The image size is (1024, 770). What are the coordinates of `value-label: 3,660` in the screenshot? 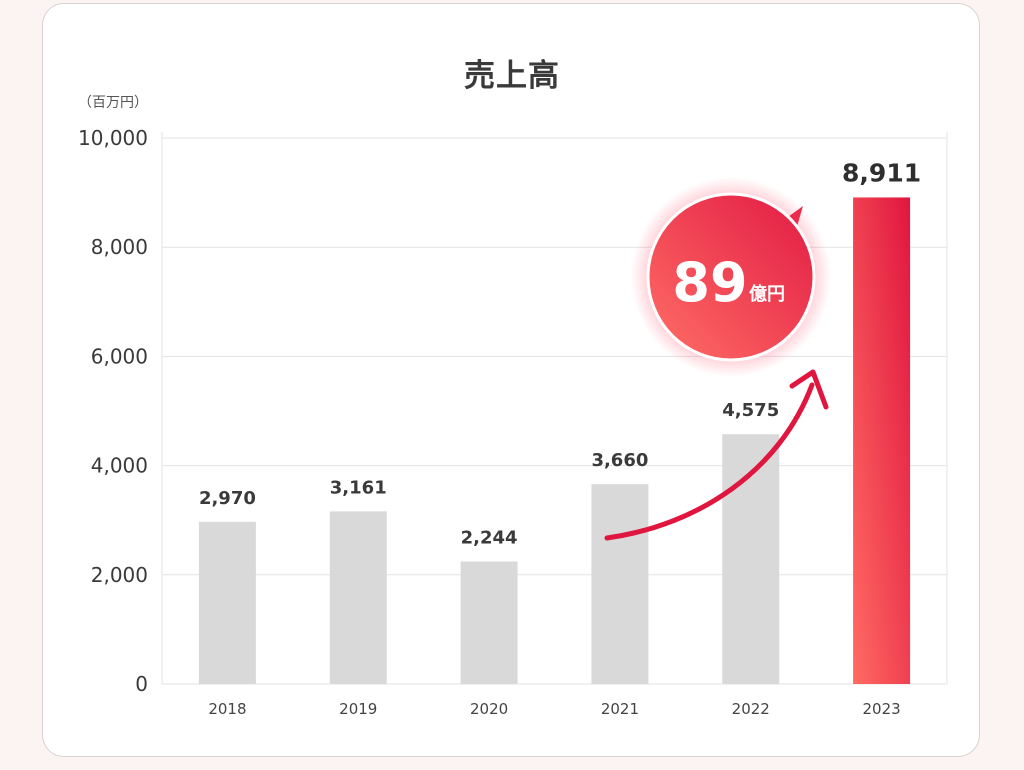 It's located at (619, 460).